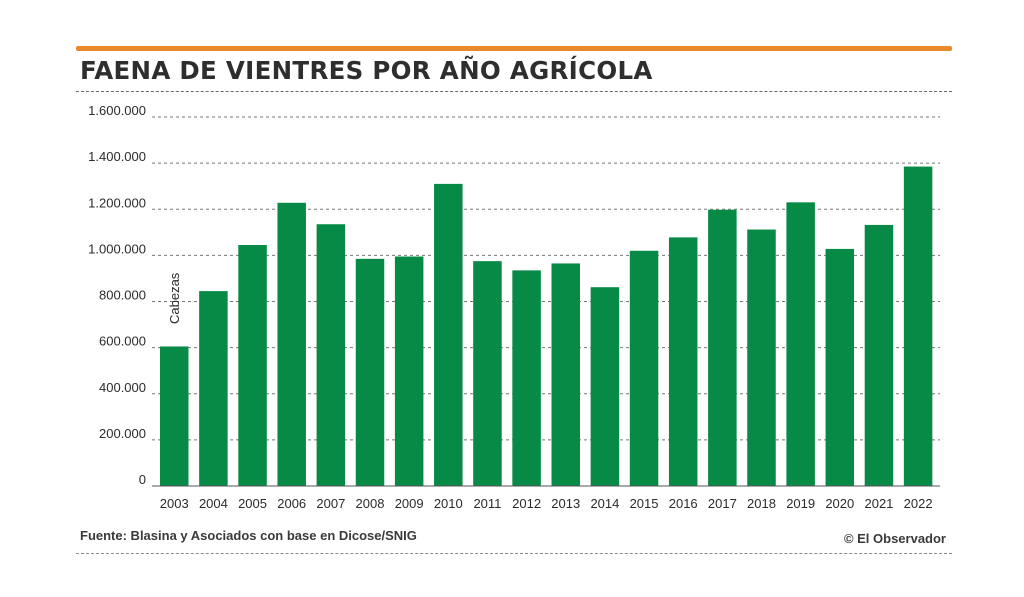  What do you see at coordinates (514, 91) in the screenshot?
I see `title-divider` at bounding box center [514, 91].